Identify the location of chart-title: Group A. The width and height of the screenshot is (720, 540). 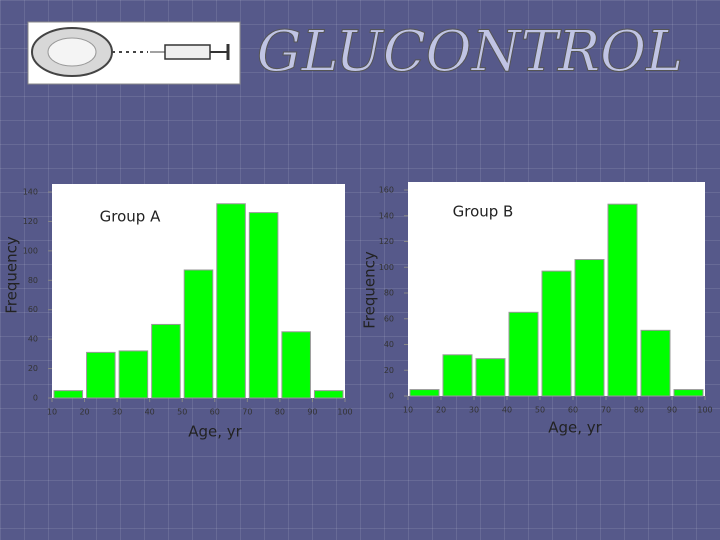
(130, 217).